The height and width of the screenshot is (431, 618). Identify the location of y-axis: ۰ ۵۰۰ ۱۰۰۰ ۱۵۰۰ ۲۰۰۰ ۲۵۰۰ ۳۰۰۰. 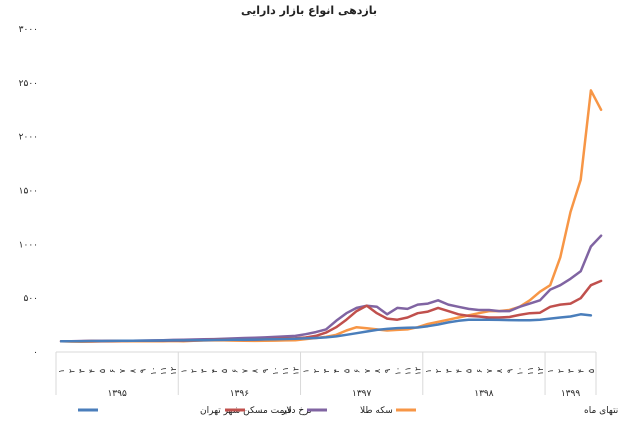
(28, 191).